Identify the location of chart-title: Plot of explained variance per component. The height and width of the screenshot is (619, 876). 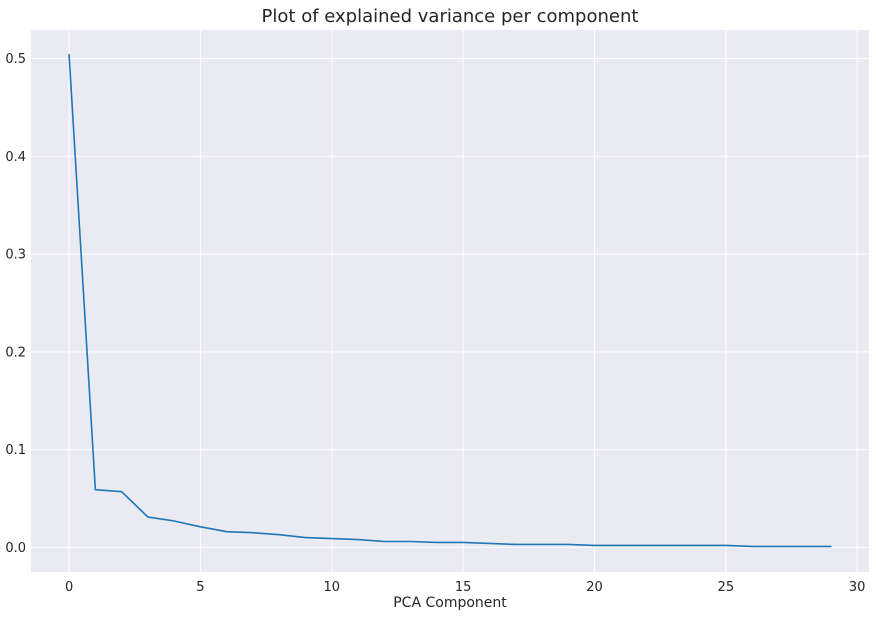
(450, 16).